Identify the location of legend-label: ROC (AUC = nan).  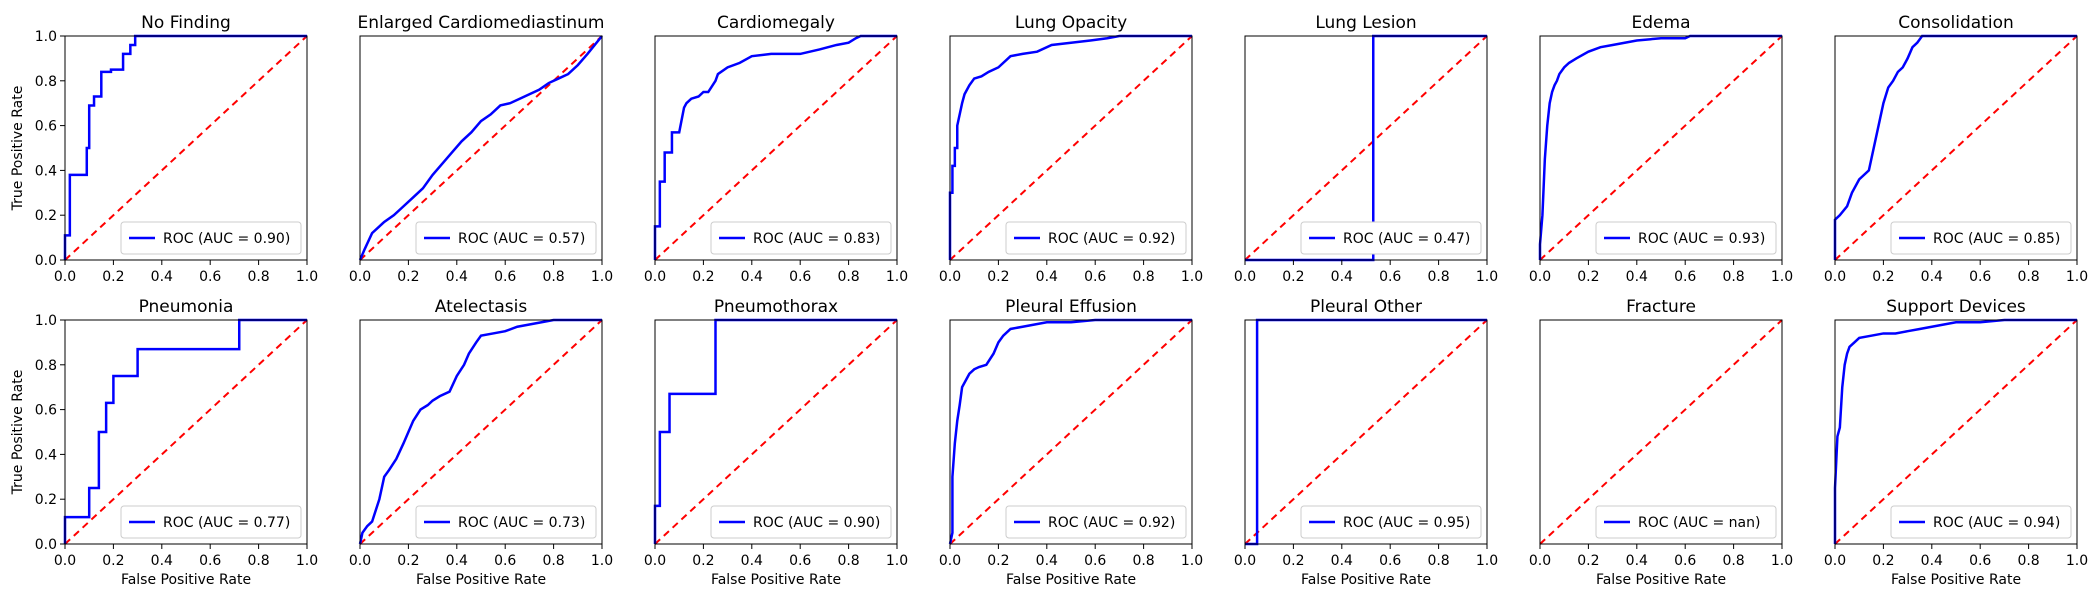
(1699, 523).